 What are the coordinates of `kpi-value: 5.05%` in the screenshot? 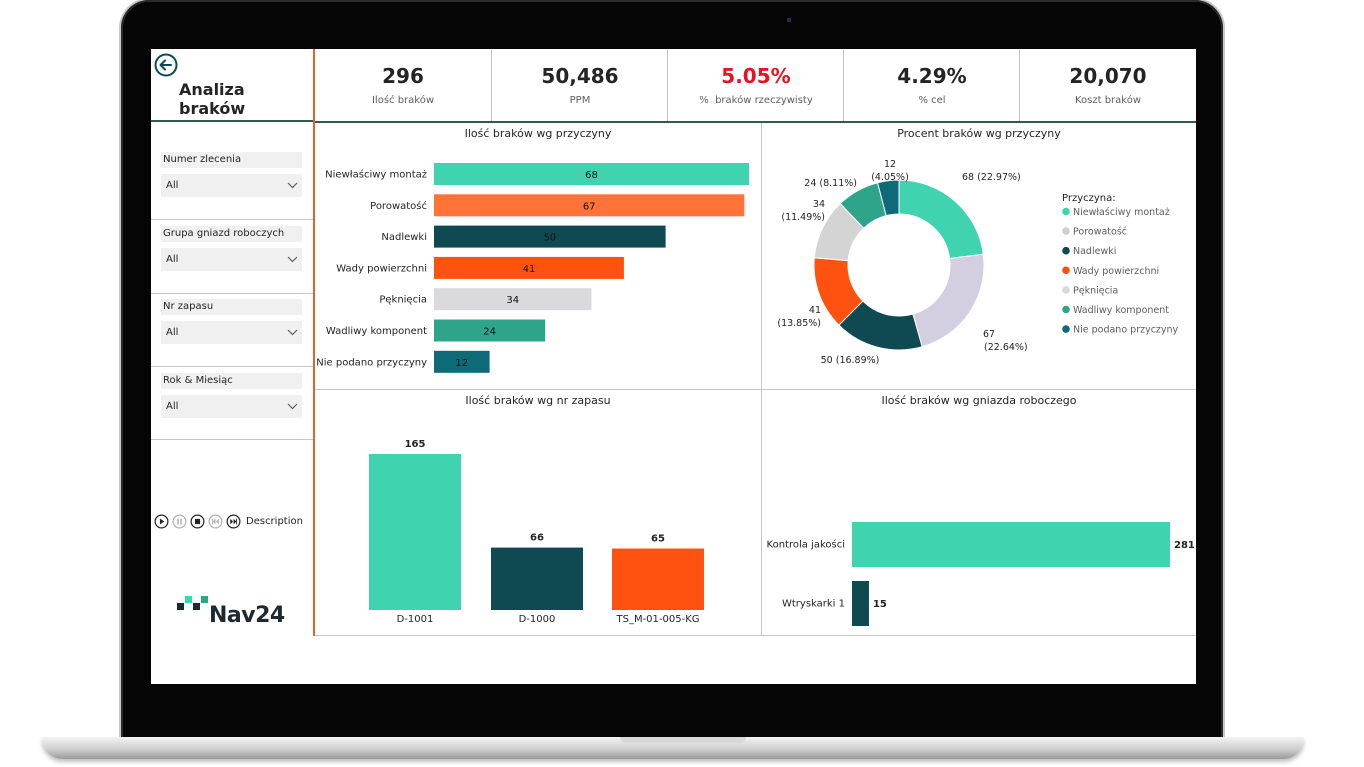 It's located at (756, 76).